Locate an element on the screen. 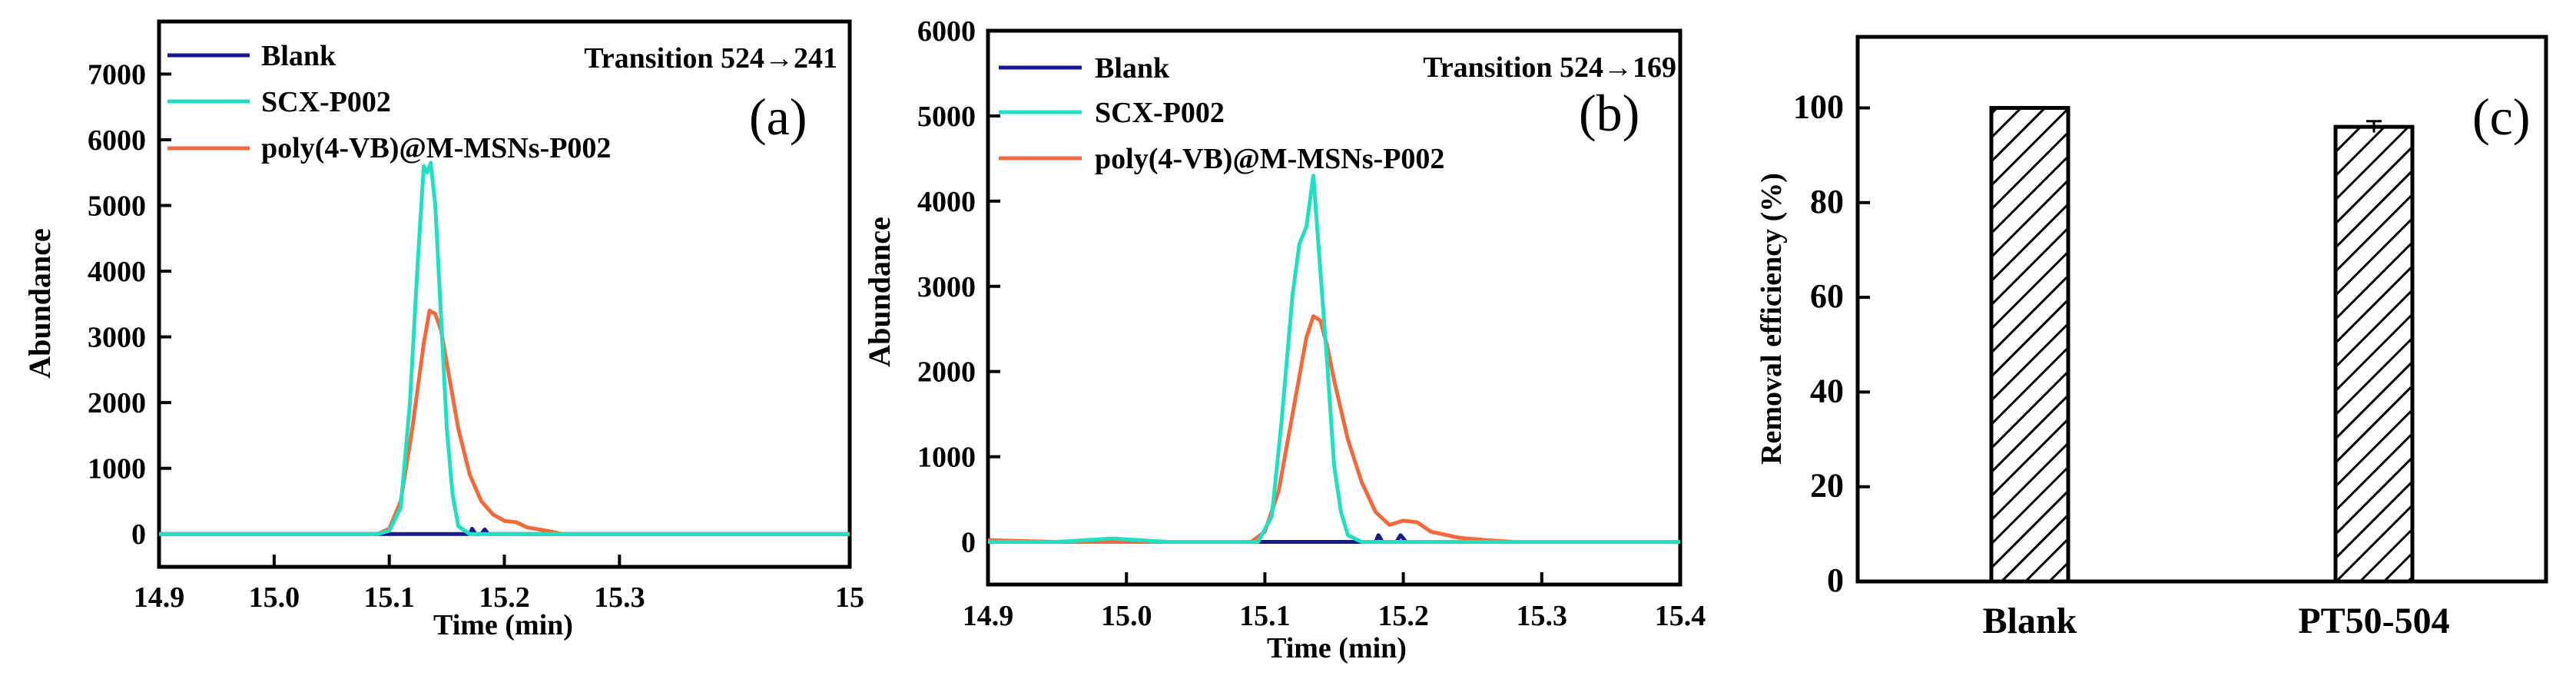  panel-a-legend-blank: Blank is located at coordinates (299, 56).